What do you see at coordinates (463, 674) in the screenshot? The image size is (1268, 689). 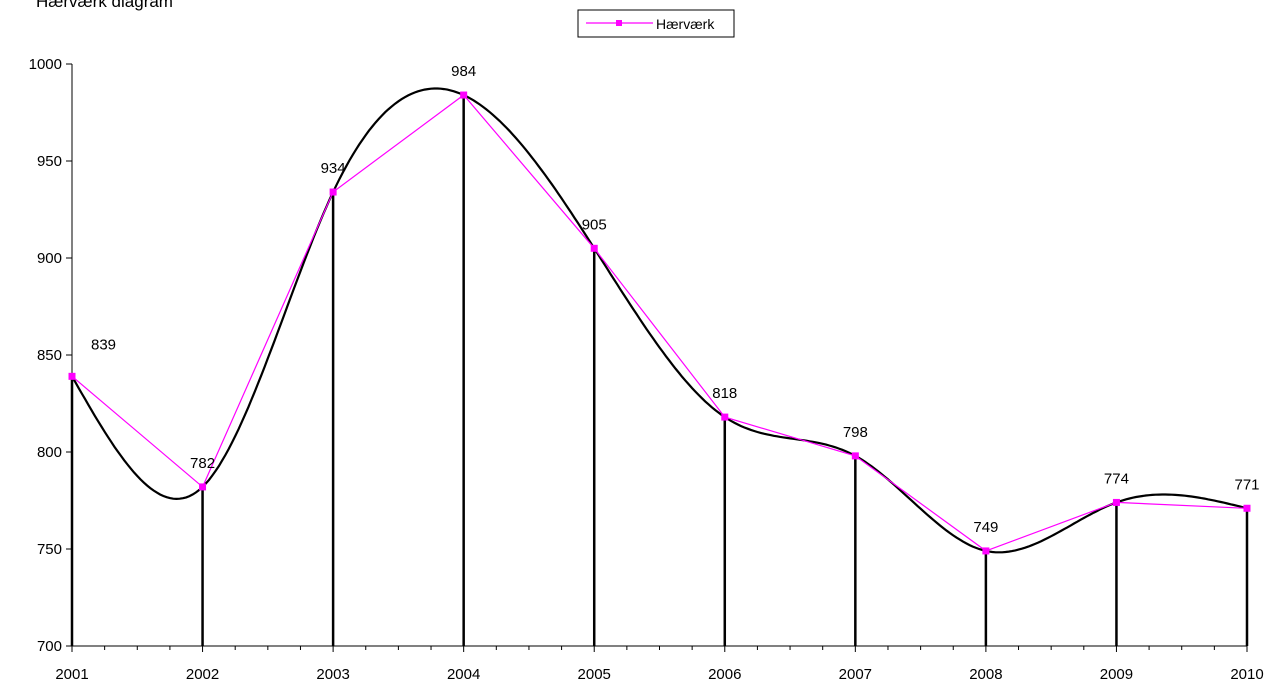 I see `x-tick-label: 2004` at bounding box center [463, 674].